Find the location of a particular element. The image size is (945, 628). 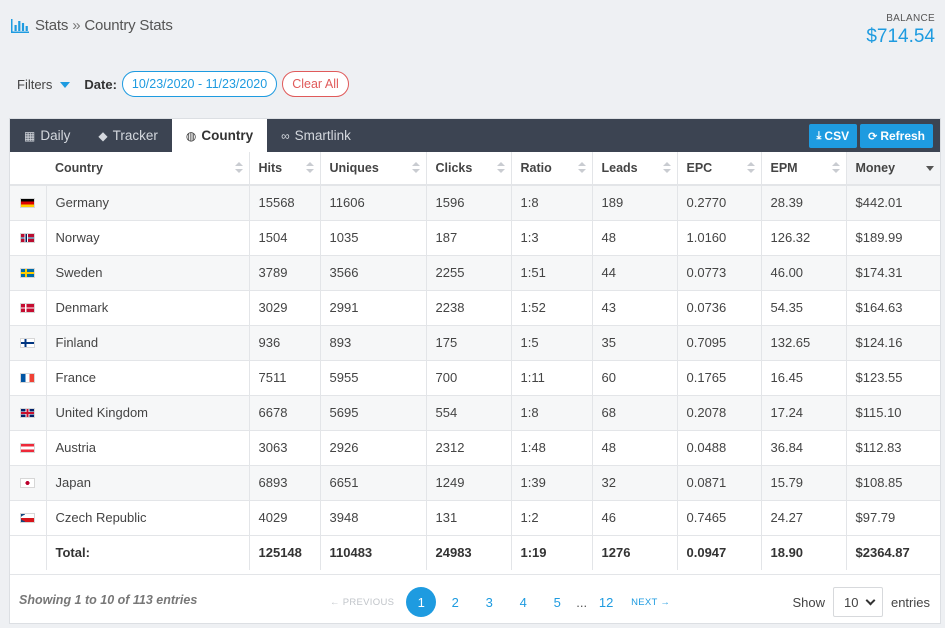

next-page-link: NEXT → is located at coordinates (651, 602).